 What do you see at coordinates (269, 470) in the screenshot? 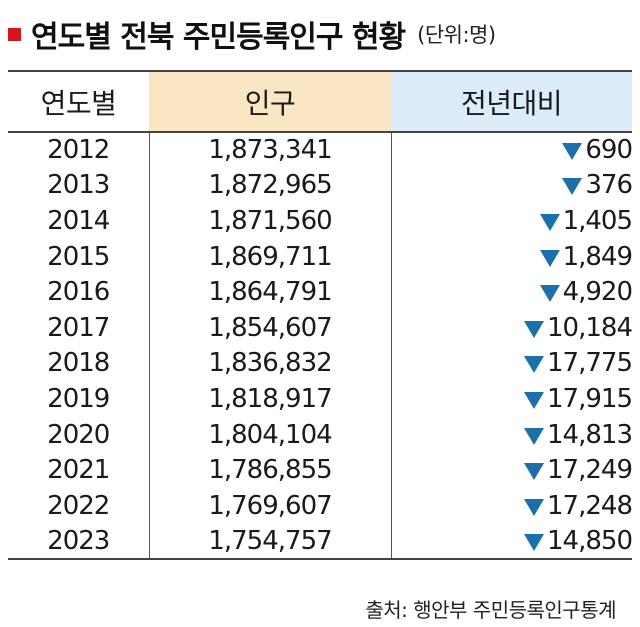
I see `population-cell: 1,786,855` at bounding box center [269, 470].